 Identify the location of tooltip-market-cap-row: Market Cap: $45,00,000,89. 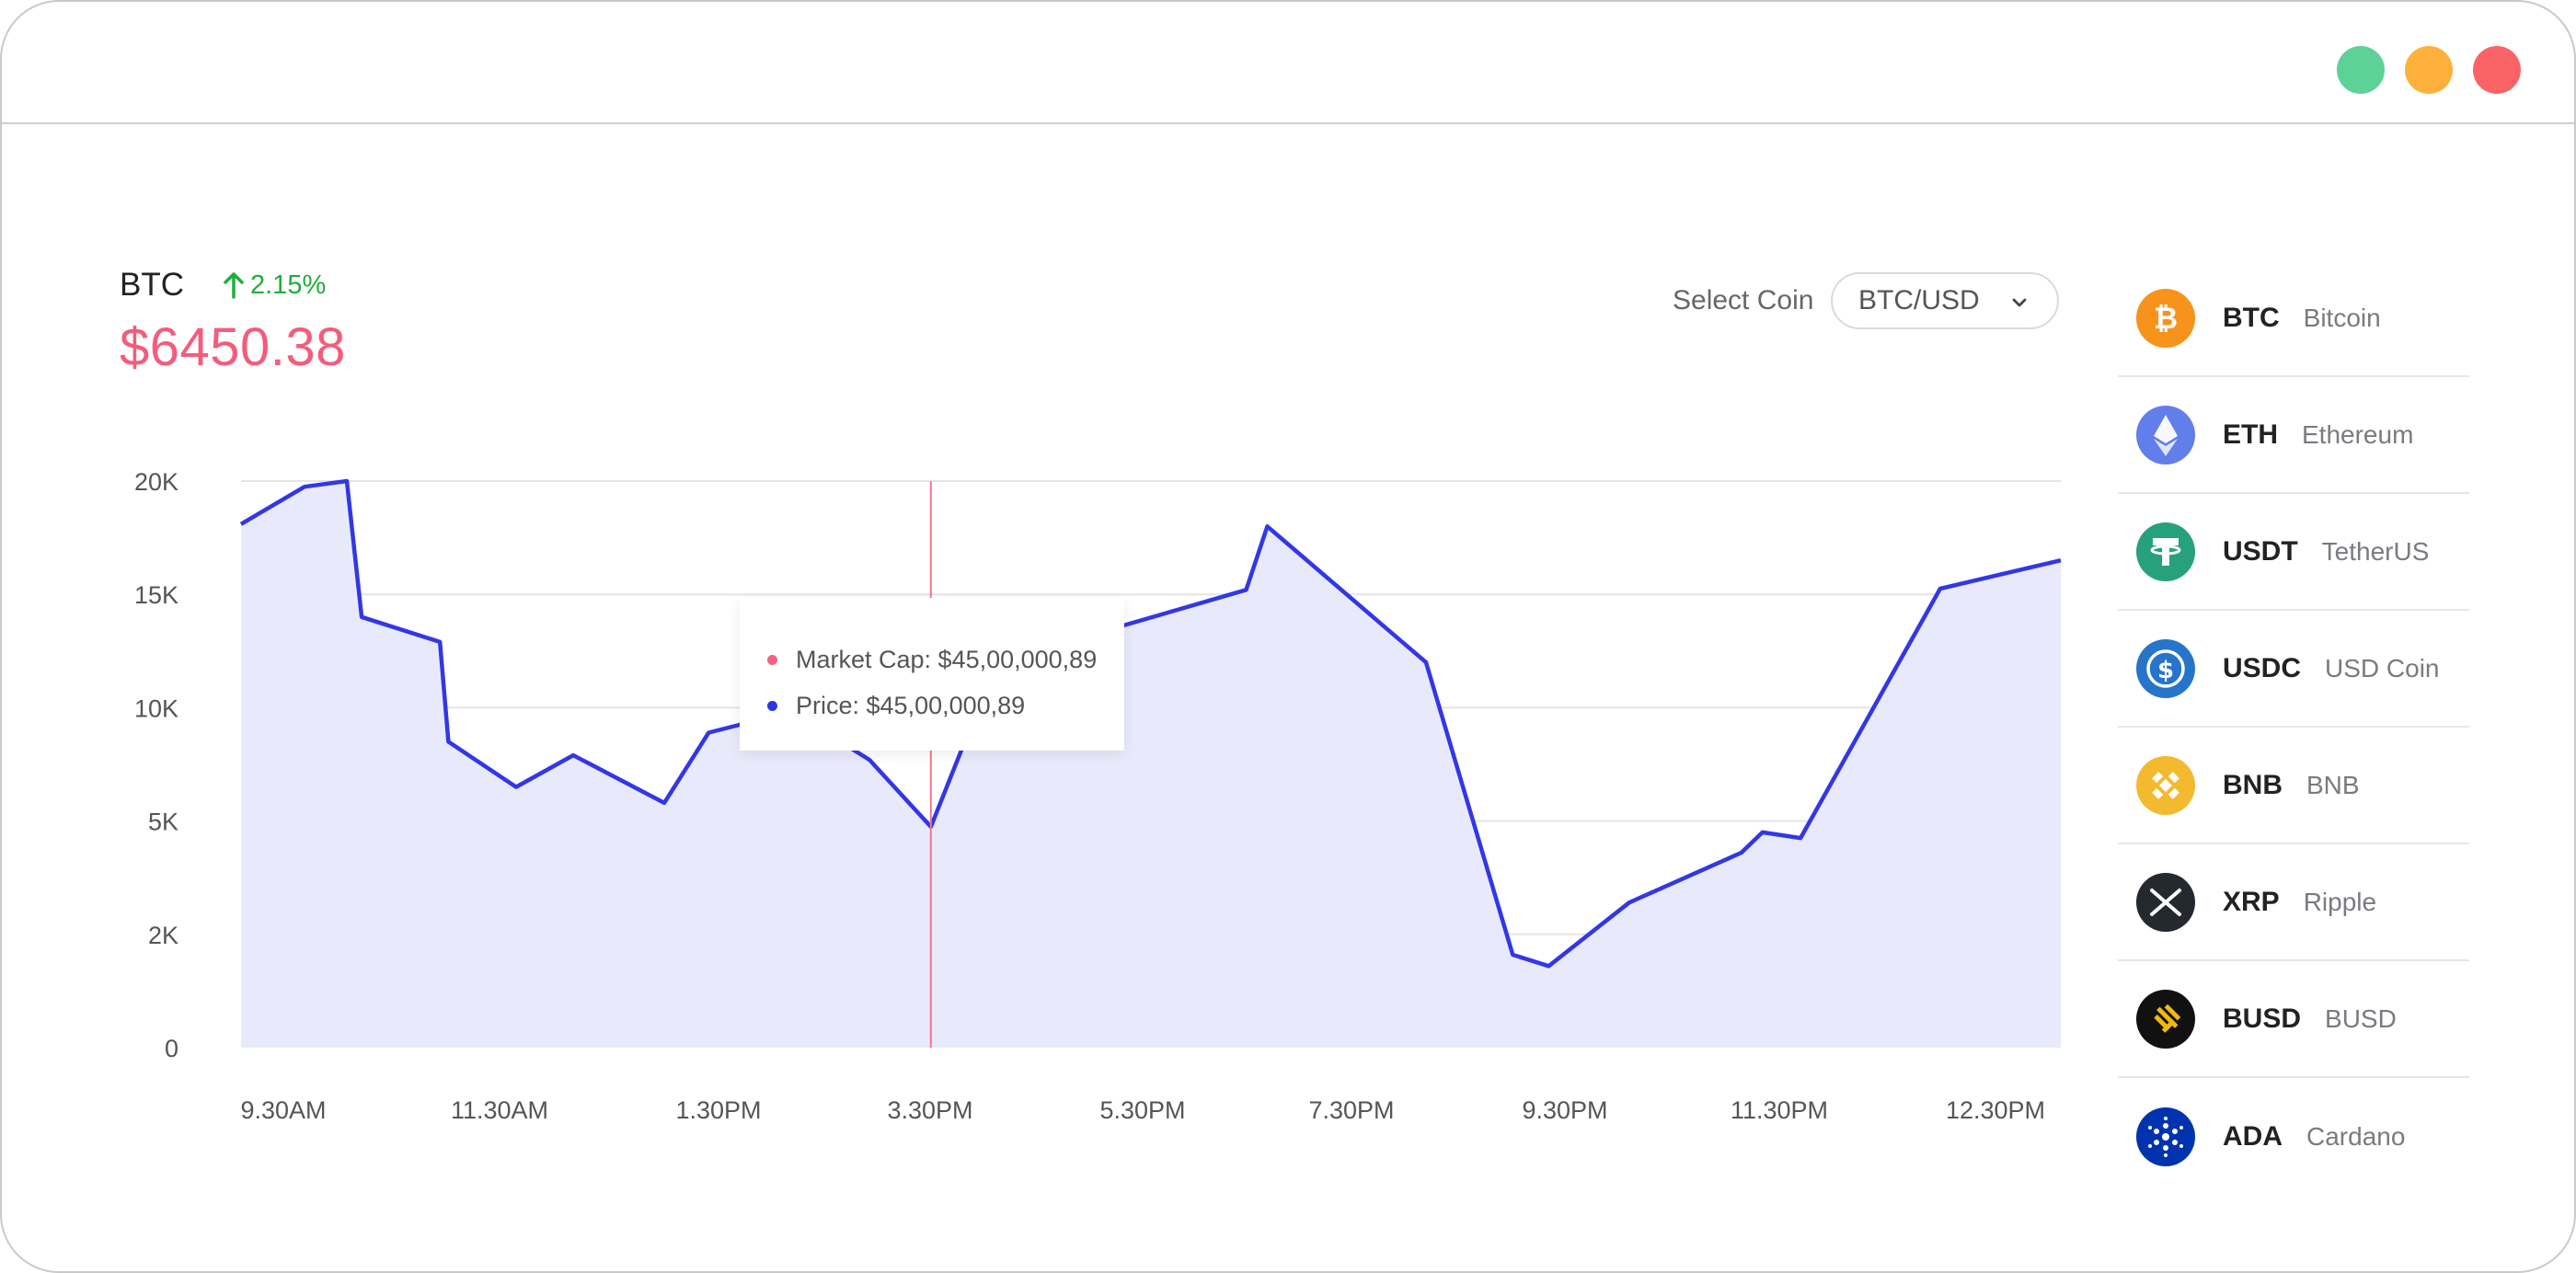
(945, 659).